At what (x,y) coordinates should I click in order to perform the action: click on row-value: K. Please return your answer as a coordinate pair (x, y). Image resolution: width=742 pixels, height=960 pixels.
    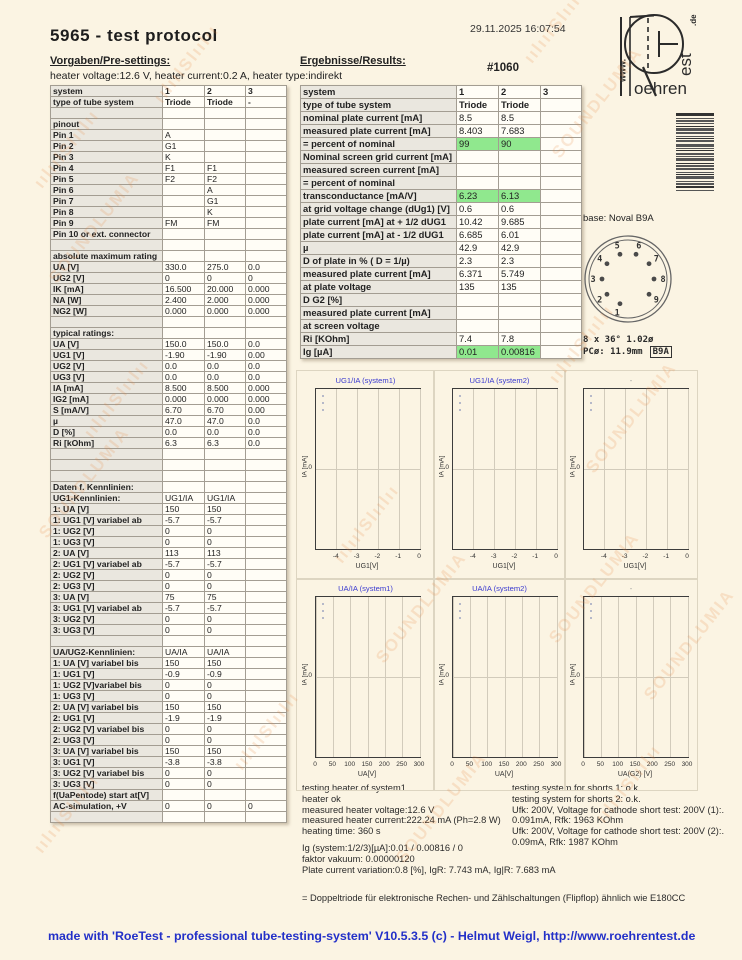
    Looking at the image, I should click on (183, 157).